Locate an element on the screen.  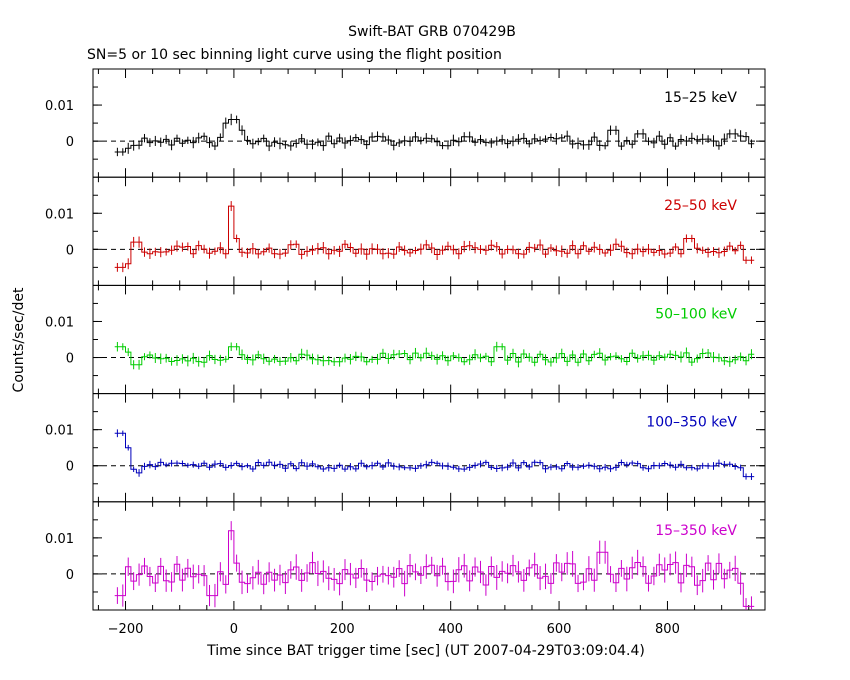
x-tick-label: −200 is located at coordinates (126, 629).